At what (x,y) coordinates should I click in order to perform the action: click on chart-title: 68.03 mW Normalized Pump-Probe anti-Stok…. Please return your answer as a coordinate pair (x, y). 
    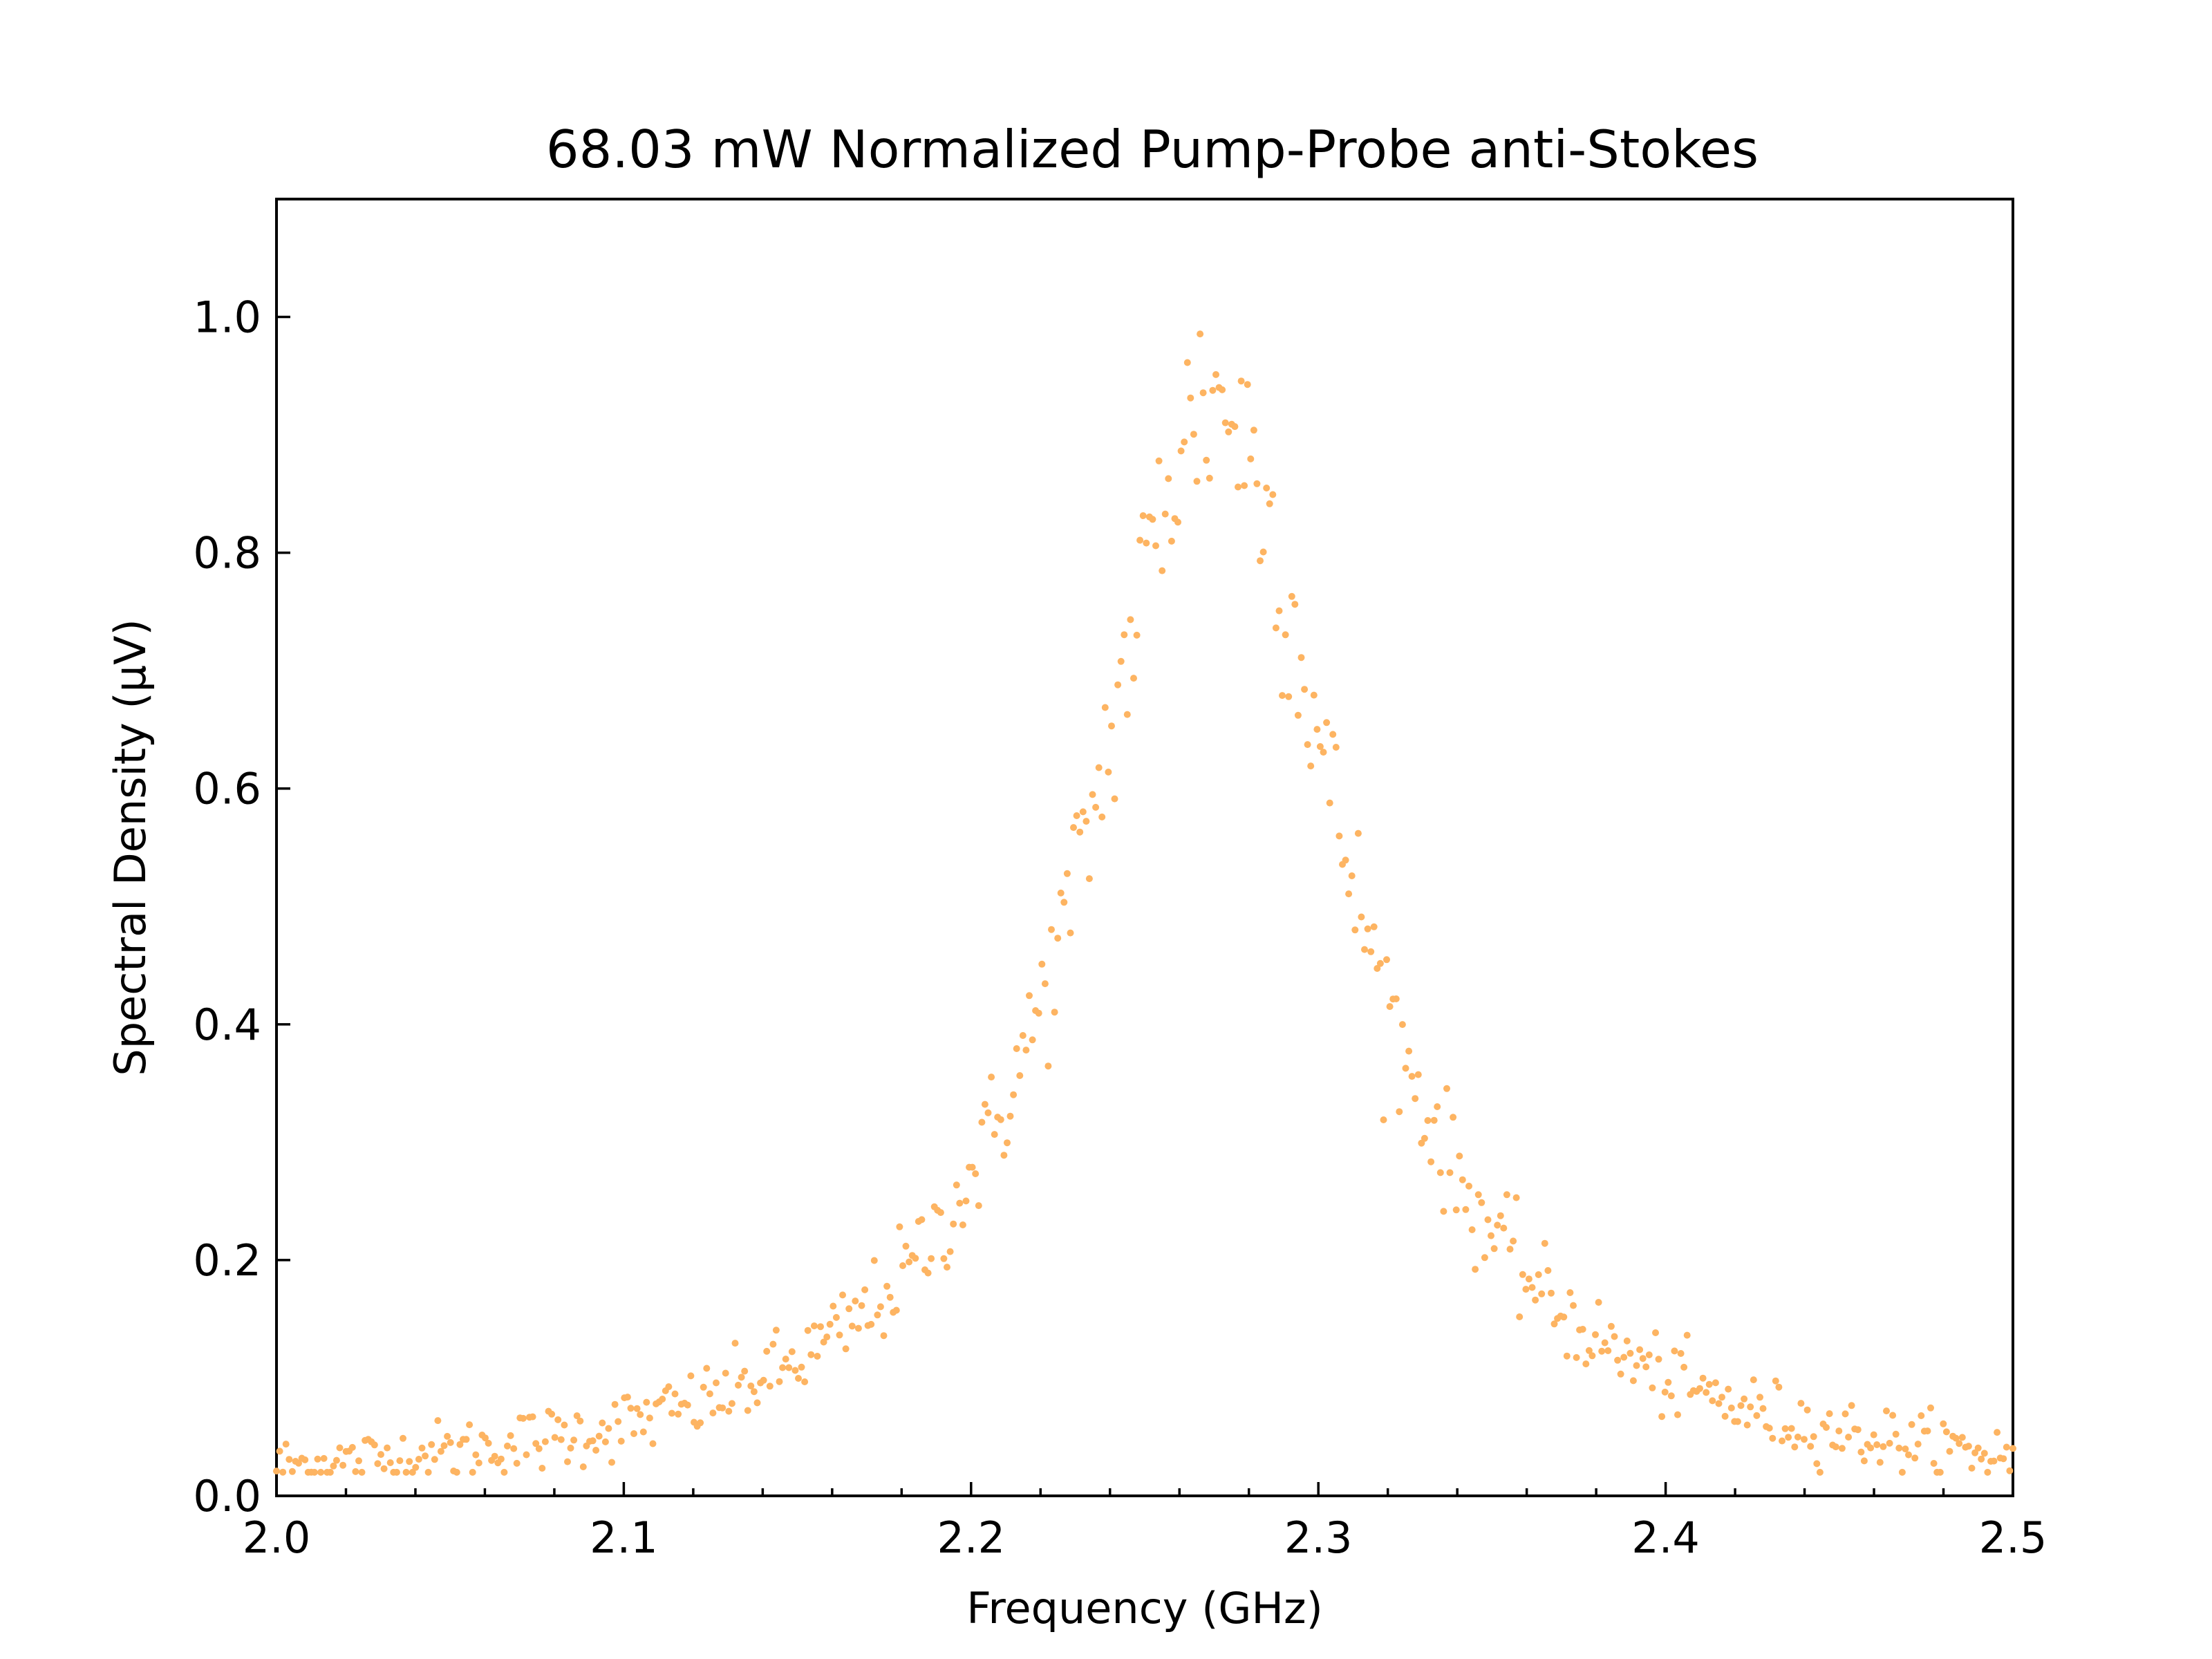
    Looking at the image, I should click on (1152, 150).